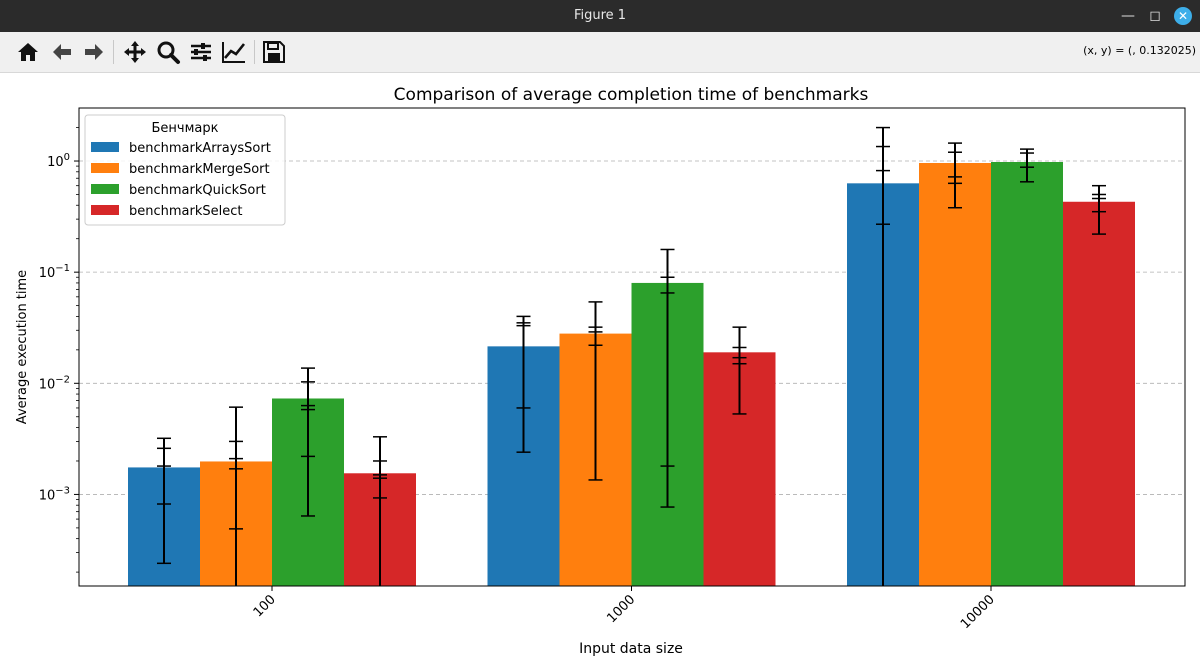 This screenshot has width=1200, height=671. Describe the element at coordinates (200, 148) in the screenshot. I see `legend-label: benchmarkArraysSort` at that location.